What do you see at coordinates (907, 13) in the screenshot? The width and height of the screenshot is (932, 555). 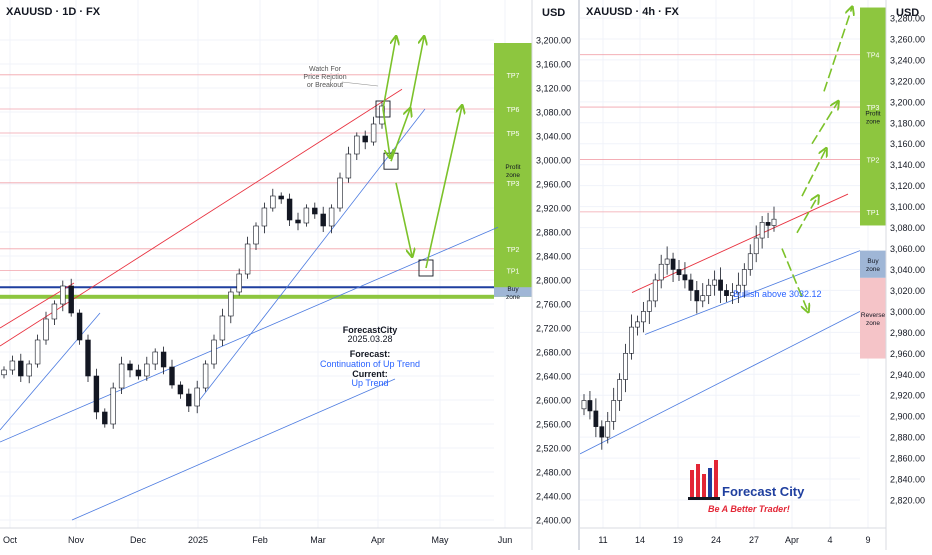 I see `four-hour-currency-label: USD` at bounding box center [907, 13].